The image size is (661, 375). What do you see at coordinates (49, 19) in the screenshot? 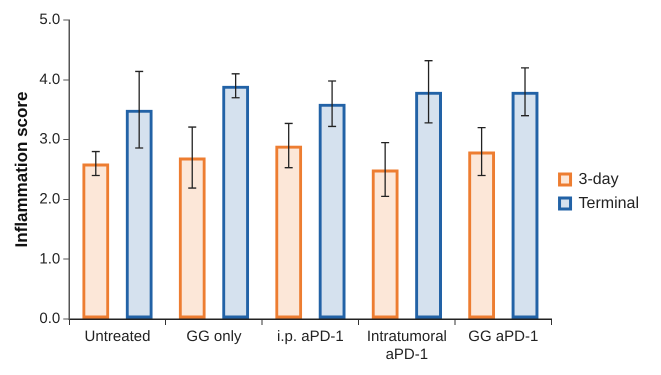
I see `y-tick-label: 5.0` at bounding box center [49, 19].